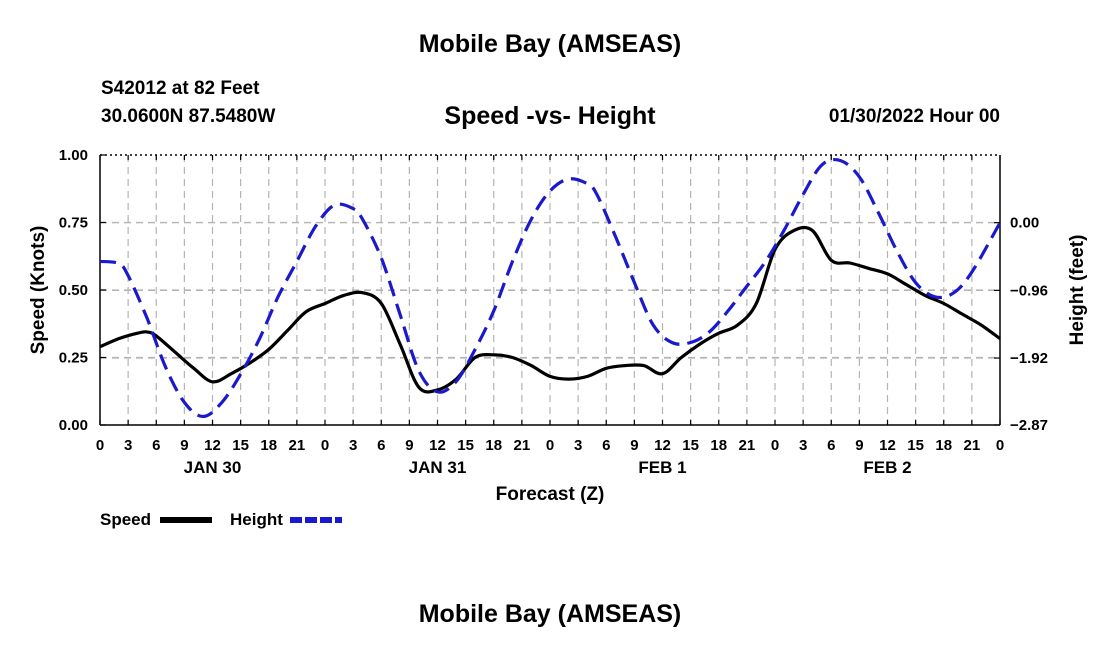 Image resolution: width=1100 pixels, height=650 pixels. I want to click on legend-label-height: Height, so click(256, 519).